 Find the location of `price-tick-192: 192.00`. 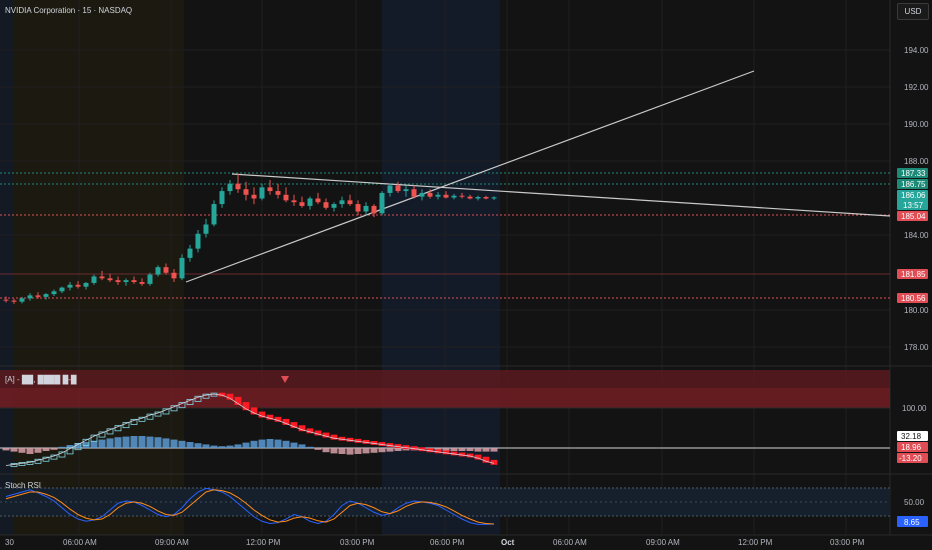

price-tick-192: 192.00 is located at coordinates (916, 87).